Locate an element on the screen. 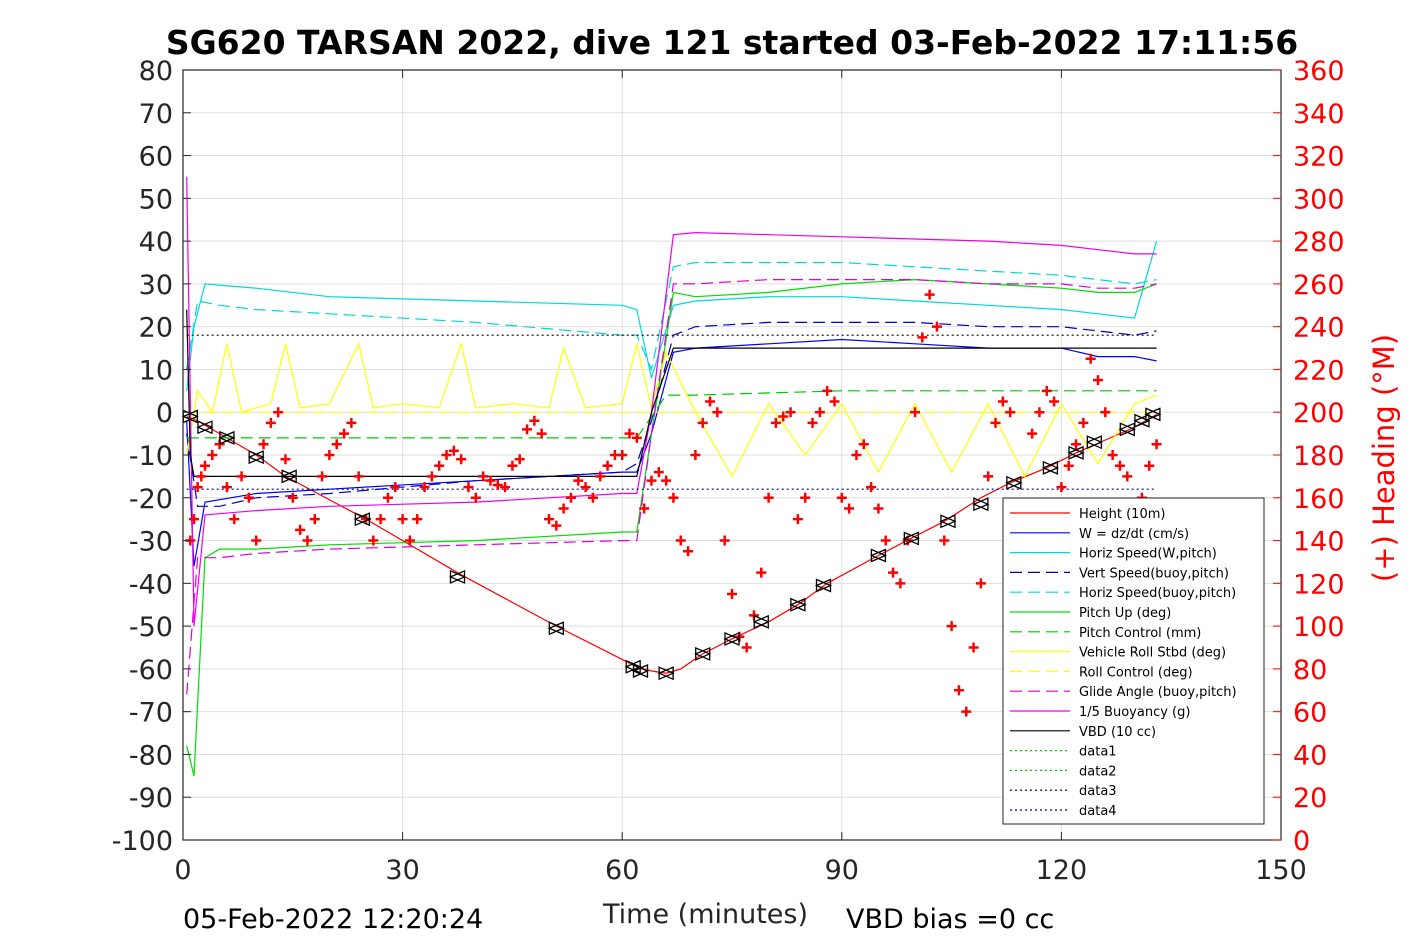 This screenshot has height=945, width=1417. legend-label: Glide Angle (buoy,pitch) is located at coordinates (1158, 692).